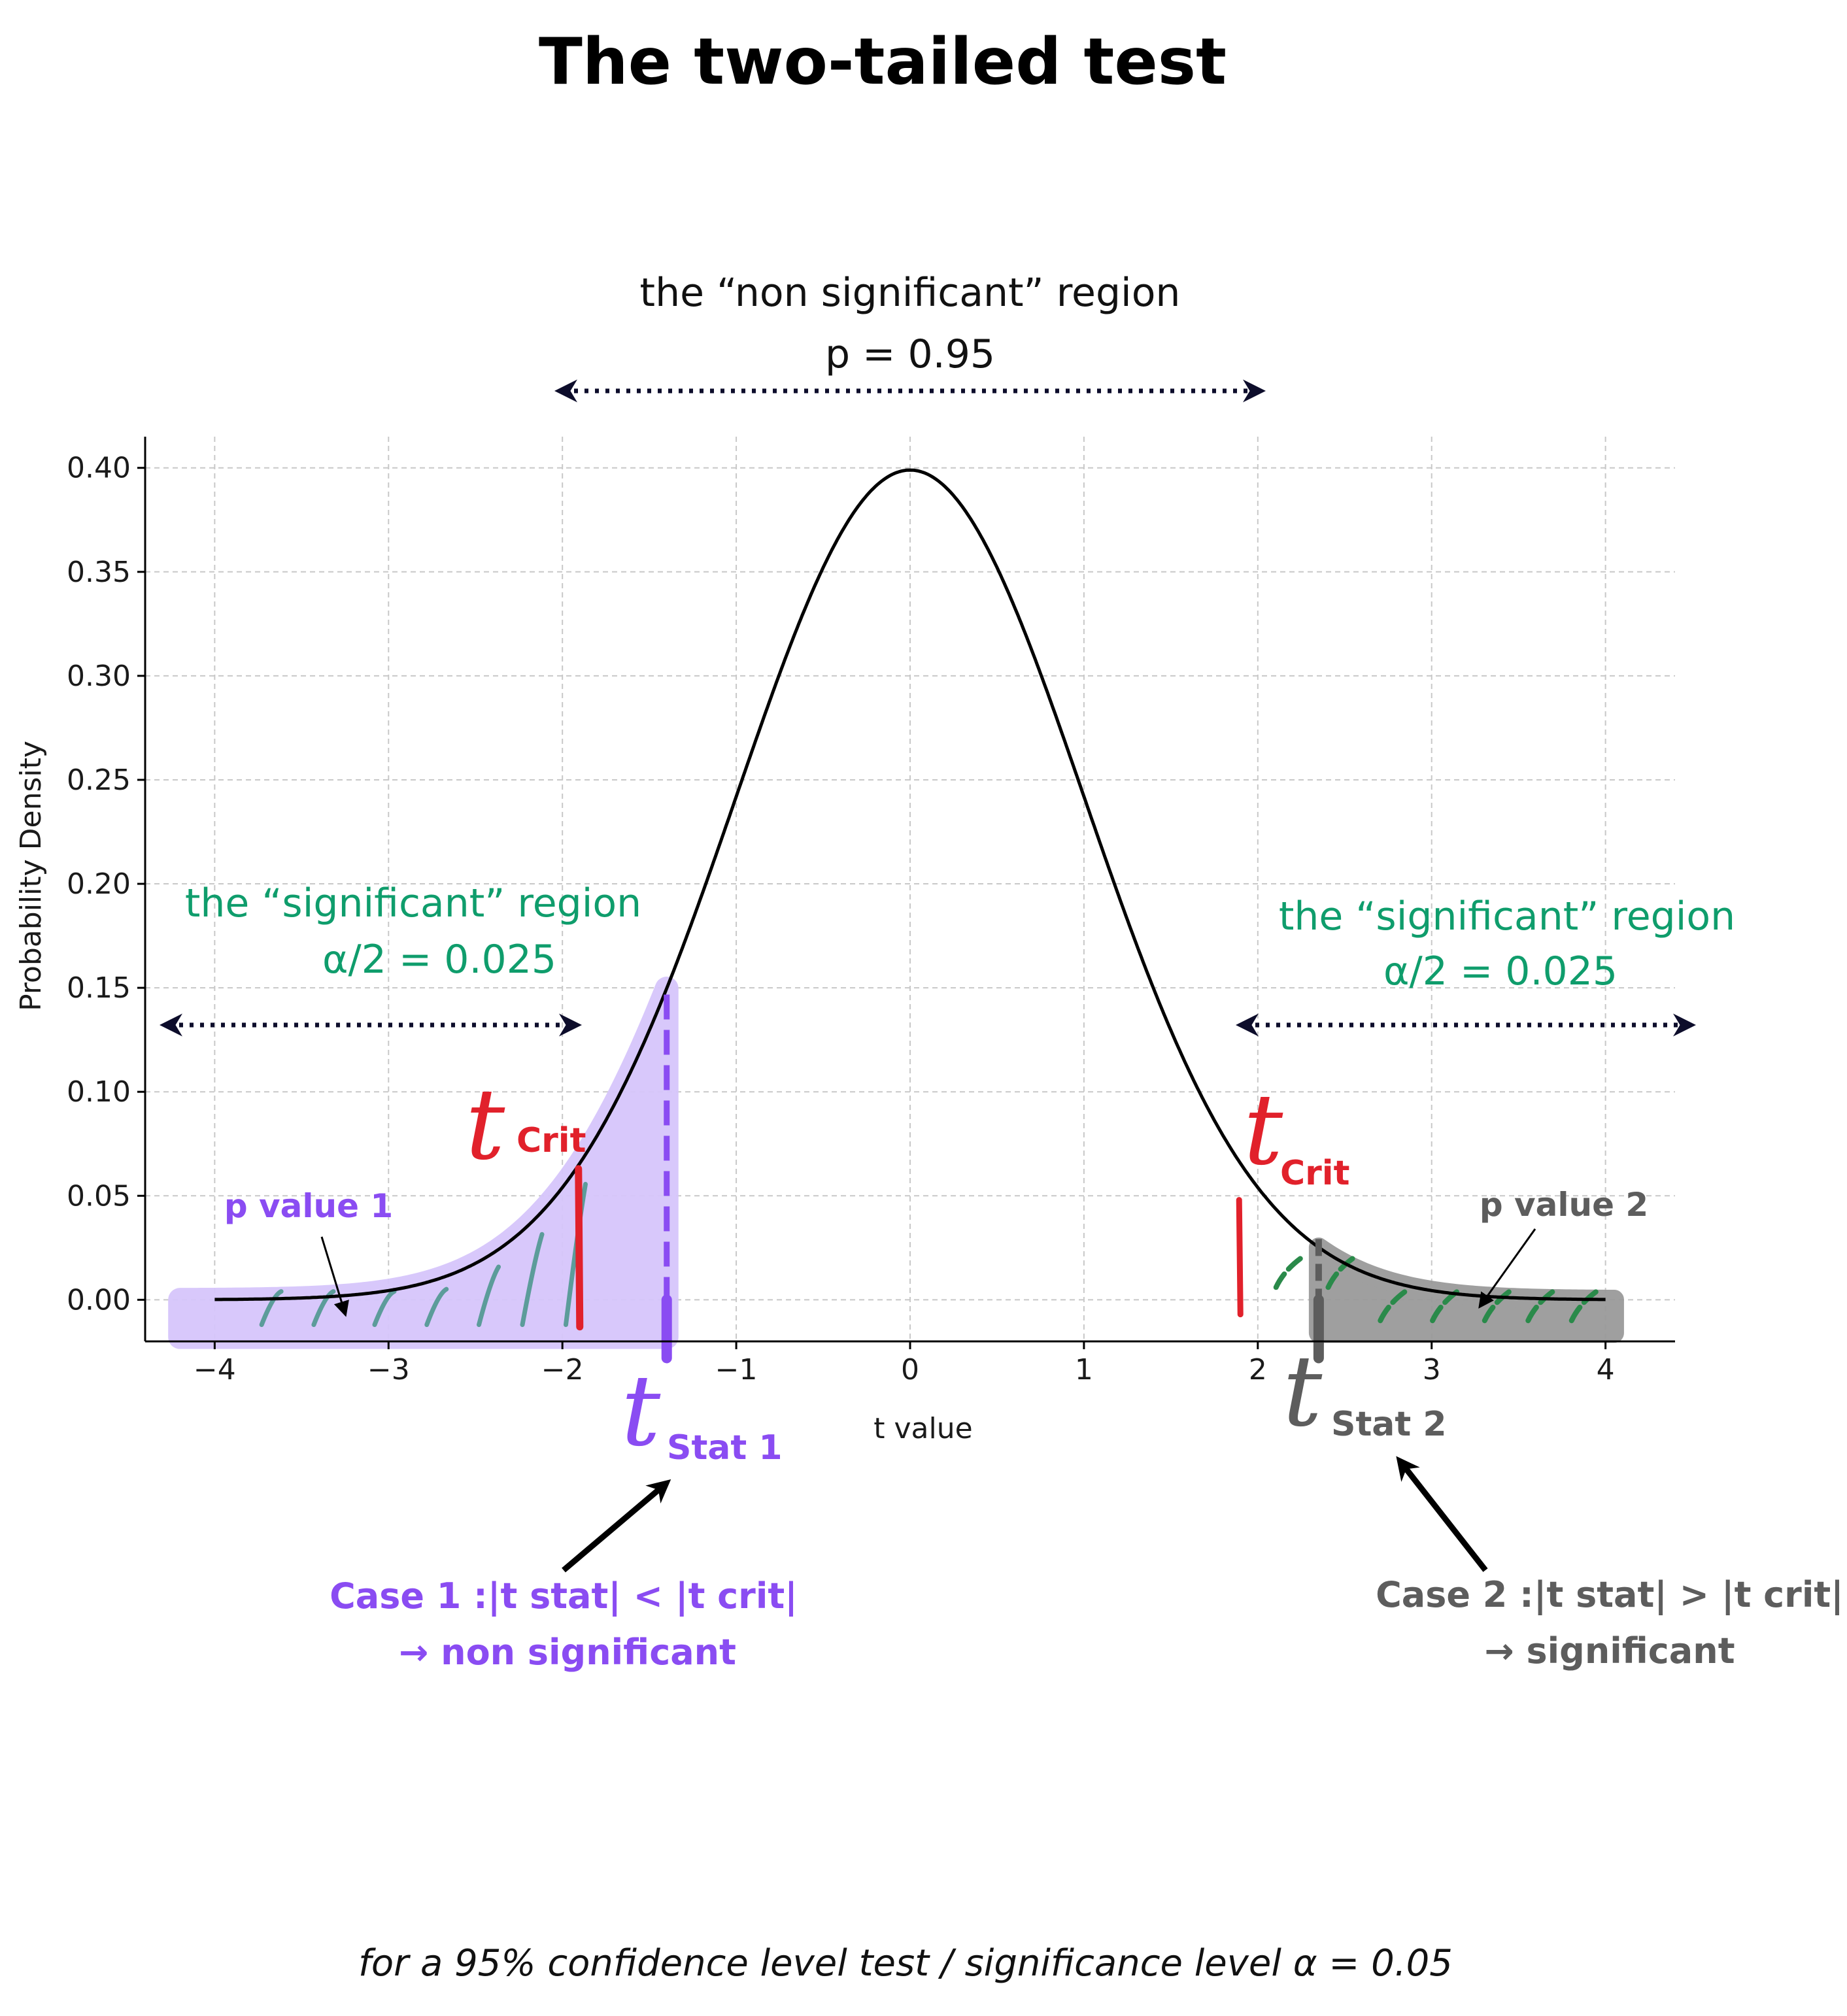  What do you see at coordinates (910, 354) in the screenshot?
I see `non-significant-p-label: p = 0.95` at bounding box center [910, 354].